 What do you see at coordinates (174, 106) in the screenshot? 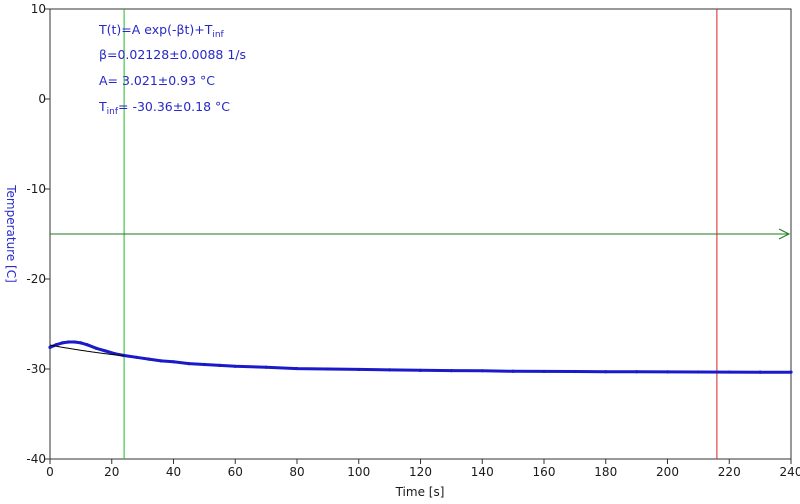
I see `fit-tinf-rest: = -30.36±0.18 °C` at bounding box center [174, 106].